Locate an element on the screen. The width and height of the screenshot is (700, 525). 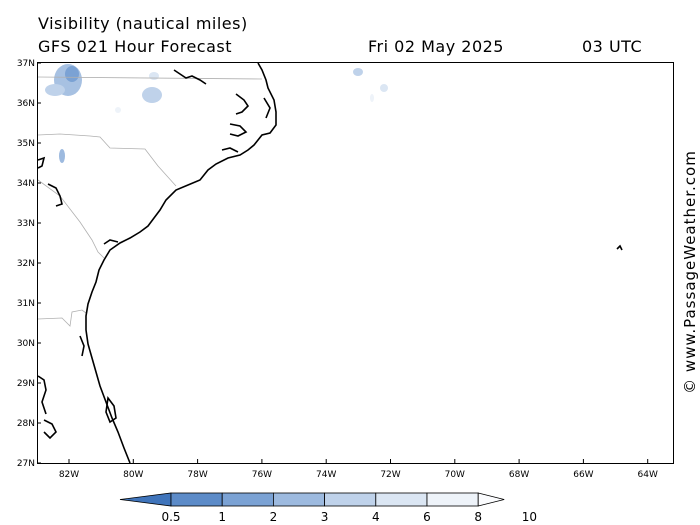
longitude-axis: 82W 80W 78W 76W 74W 72W 70W 68W 66W 64W is located at coordinates (358, 469).